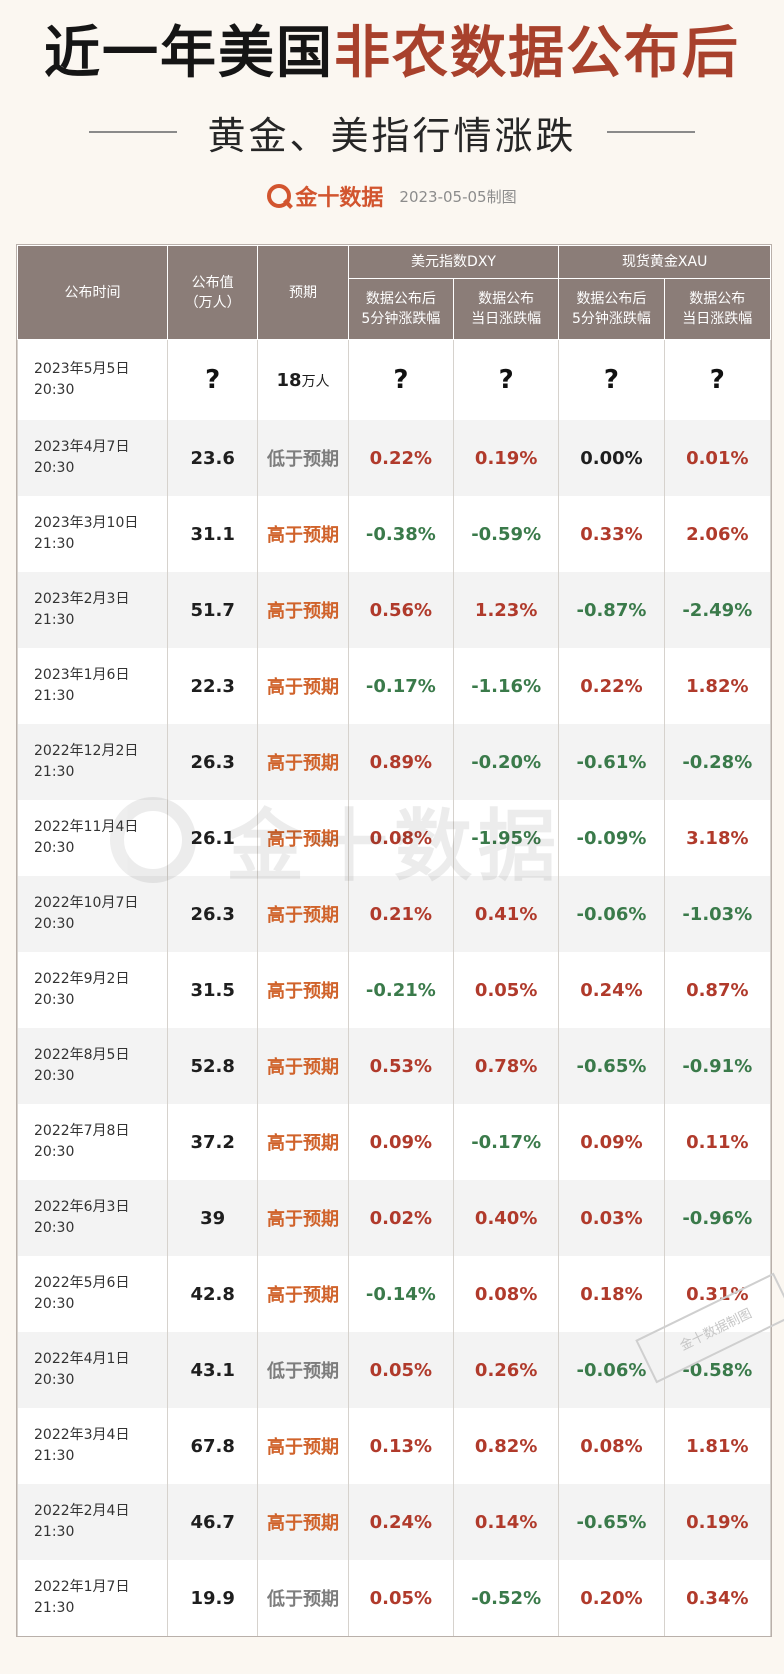 The height and width of the screenshot is (1674, 784). What do you see at coordinates (717, 990) in the screenshot?
I see `cell-xaud: 0.87%` at bounding box center [717, 990].